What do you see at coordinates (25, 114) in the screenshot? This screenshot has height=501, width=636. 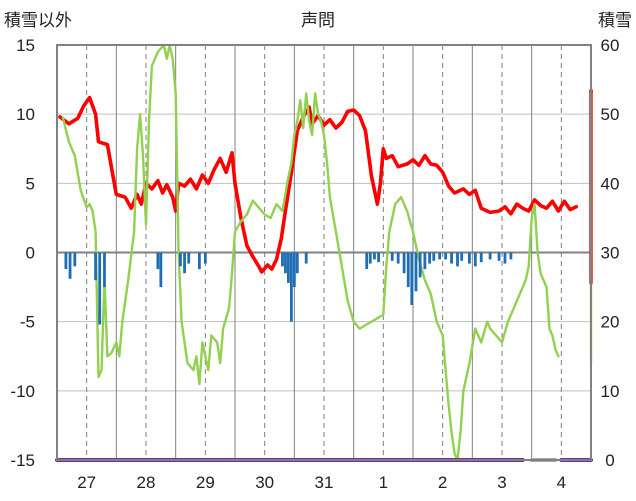 I see `y-left-tick-label: 10` at bounding box center [25, 114].